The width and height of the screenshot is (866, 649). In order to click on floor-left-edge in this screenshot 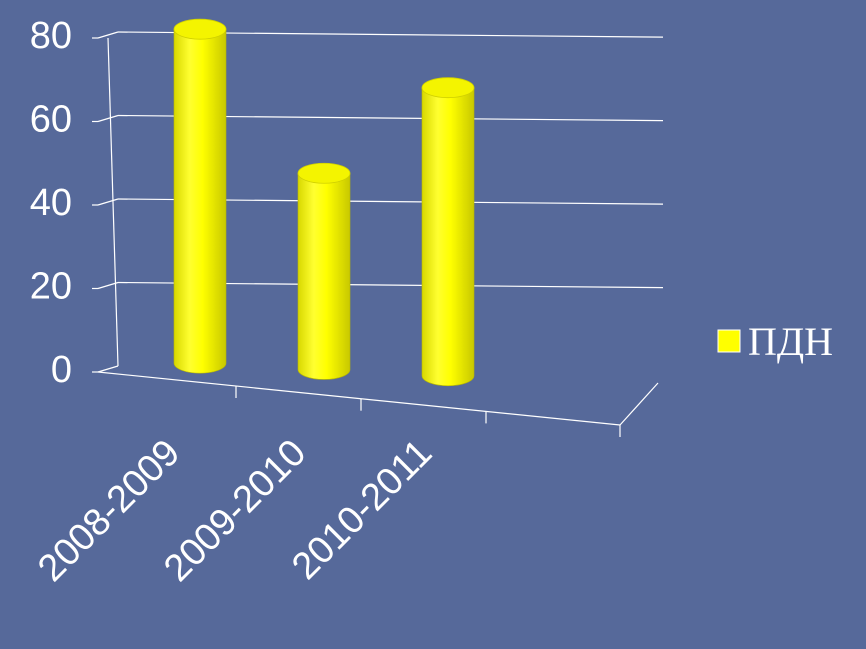, I will do `click(108, 369)`.